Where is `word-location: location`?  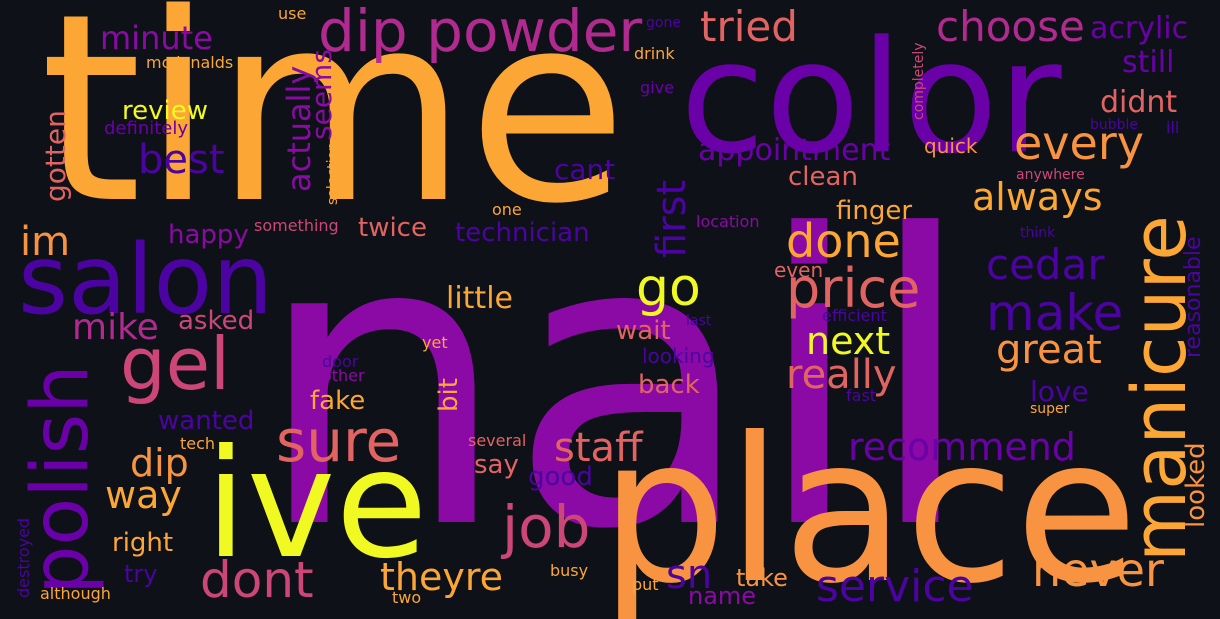 word-location: location is located at coordinates (728, 221).